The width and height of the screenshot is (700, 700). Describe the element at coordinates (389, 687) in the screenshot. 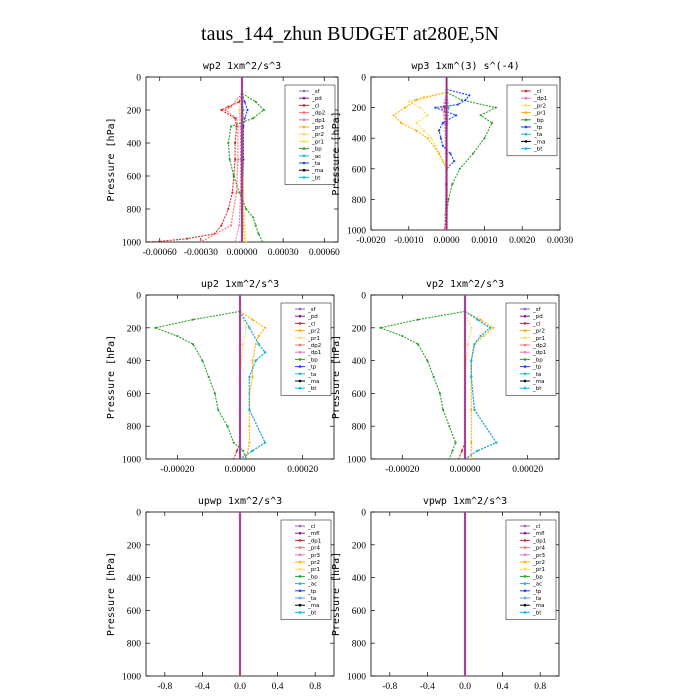

I see `x-tick-label: -0.8` at that location.